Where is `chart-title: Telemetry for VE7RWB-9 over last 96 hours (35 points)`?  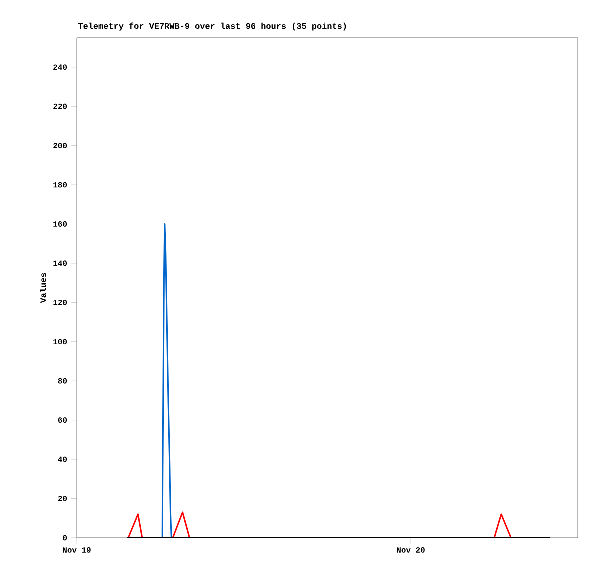 chart-title: Telemetry for VE7RWB-9 over last 96 hours (35 points) is located at coordinates (212, 26).